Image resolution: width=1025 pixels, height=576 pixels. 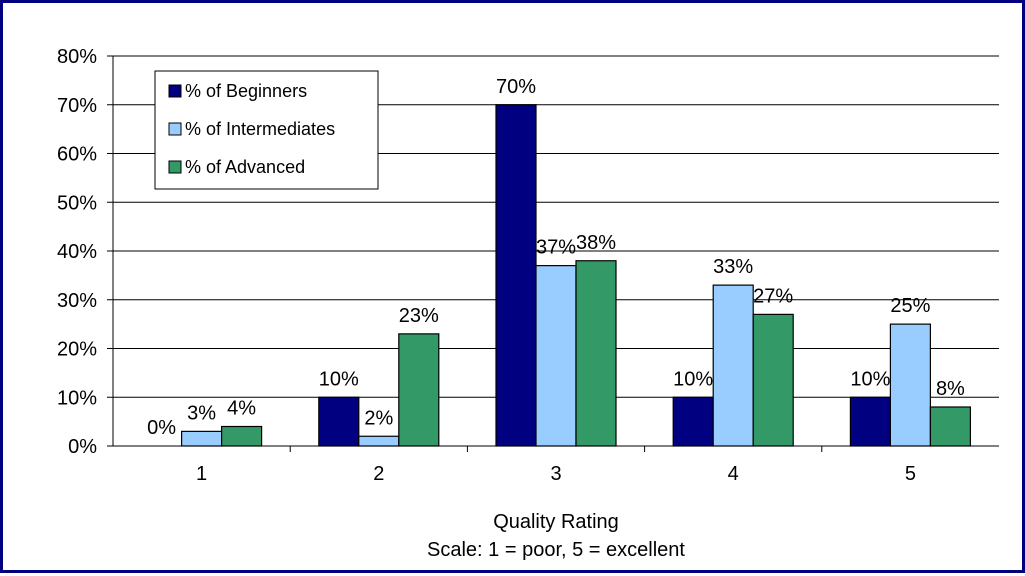 I want to click on data-label: 37%, so click(x=556, y=248).